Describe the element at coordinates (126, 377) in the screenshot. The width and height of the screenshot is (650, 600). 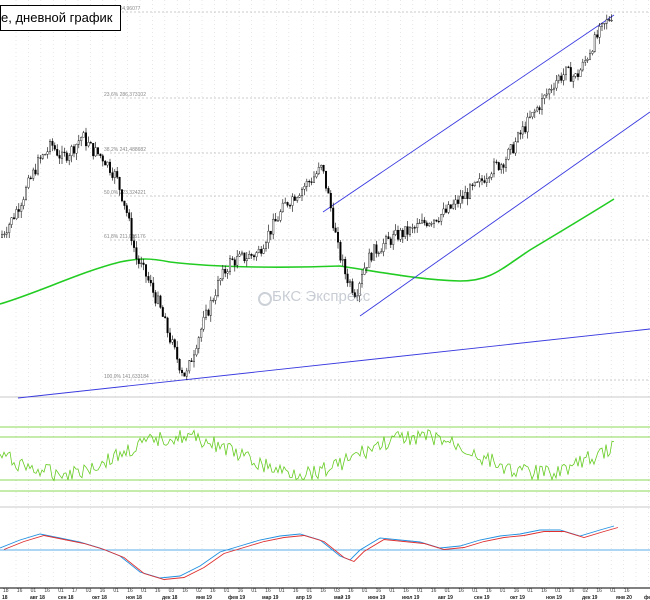
I see `fib-level-label: 100,0% 141,633184` at that location.